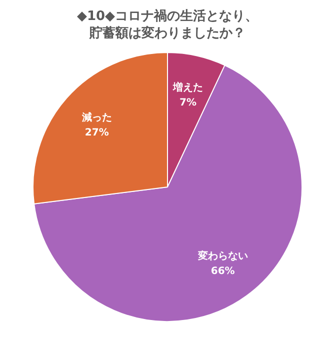 The height and width of the screenshot is (360, 335). Describe the element at coordinates (222, 271) in the screenshot. I see `data-label: 66%` at that location.